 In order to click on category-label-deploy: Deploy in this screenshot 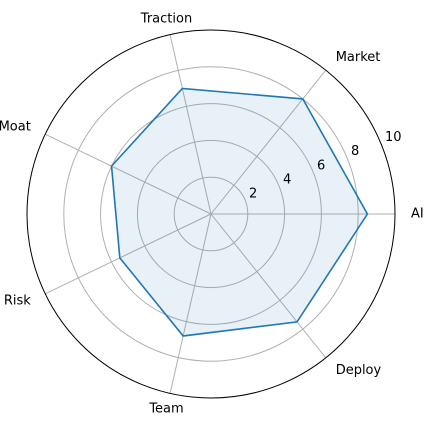, I will do `click(359, 370)`.